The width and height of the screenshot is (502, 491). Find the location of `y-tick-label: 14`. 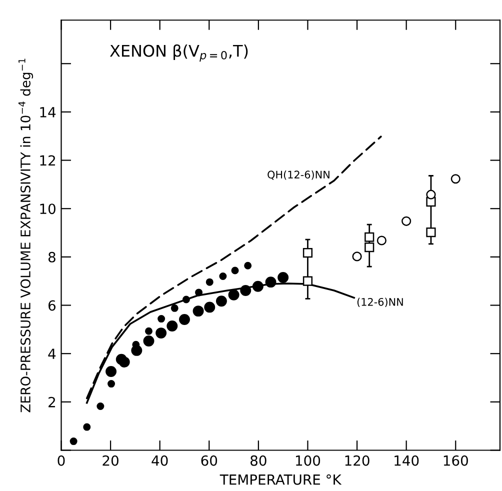

y-tick-label: 14 is located at coordinates (48, 112).